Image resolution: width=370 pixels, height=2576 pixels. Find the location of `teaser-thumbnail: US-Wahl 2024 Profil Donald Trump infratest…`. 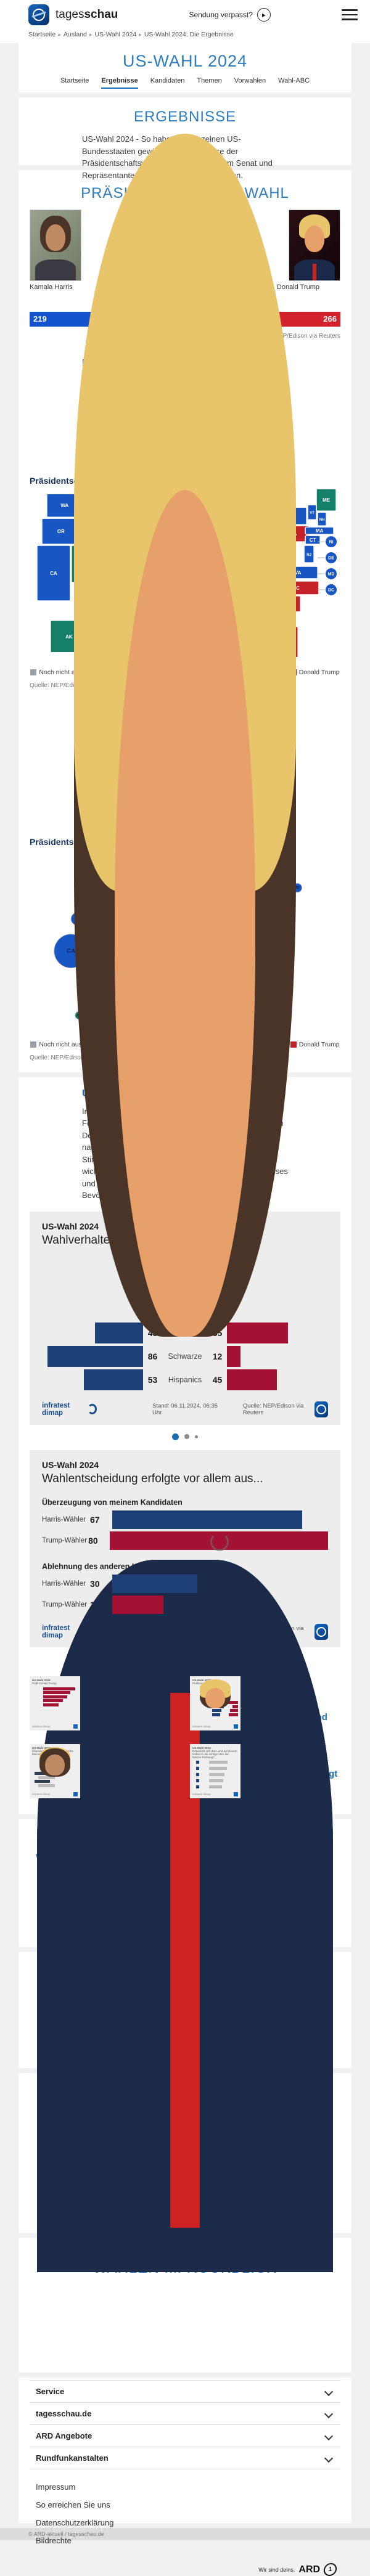

teaser-thumbnail: US-Wahl 2024 Profil Donald Trump infratest… is located at coordinates (55, 1703).